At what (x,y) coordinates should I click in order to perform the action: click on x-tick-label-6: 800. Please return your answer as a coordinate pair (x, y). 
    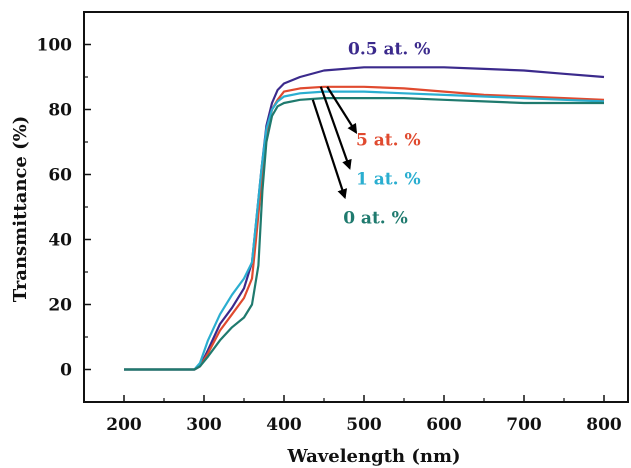
    Looking at the image, I should click on (604, 425).